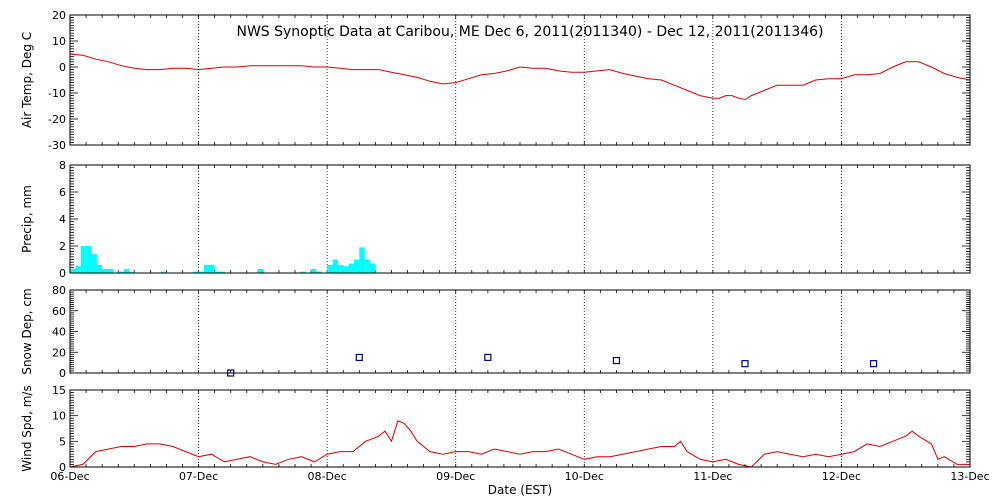 This screenshot has width=1000, height=500. I want to click on y-tick-label: 5, so click(62, 441).